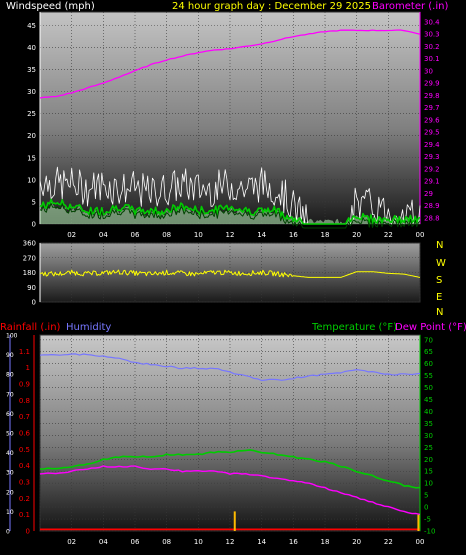  What do you see at coordinates (432, 84) in the screenshot?
I see `y-tick-label: 29.9` at bounding box center [432, 84].